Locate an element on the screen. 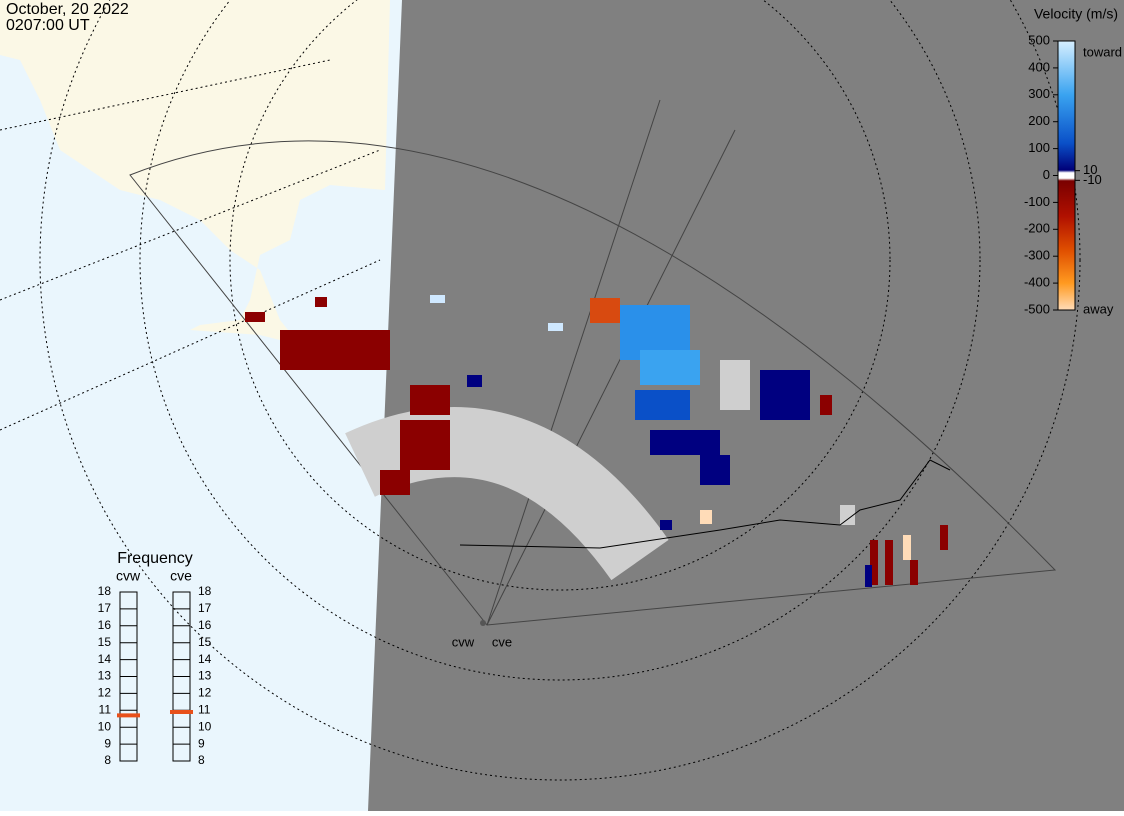  frequency-radar: cve is located at coordinates (181, 576).